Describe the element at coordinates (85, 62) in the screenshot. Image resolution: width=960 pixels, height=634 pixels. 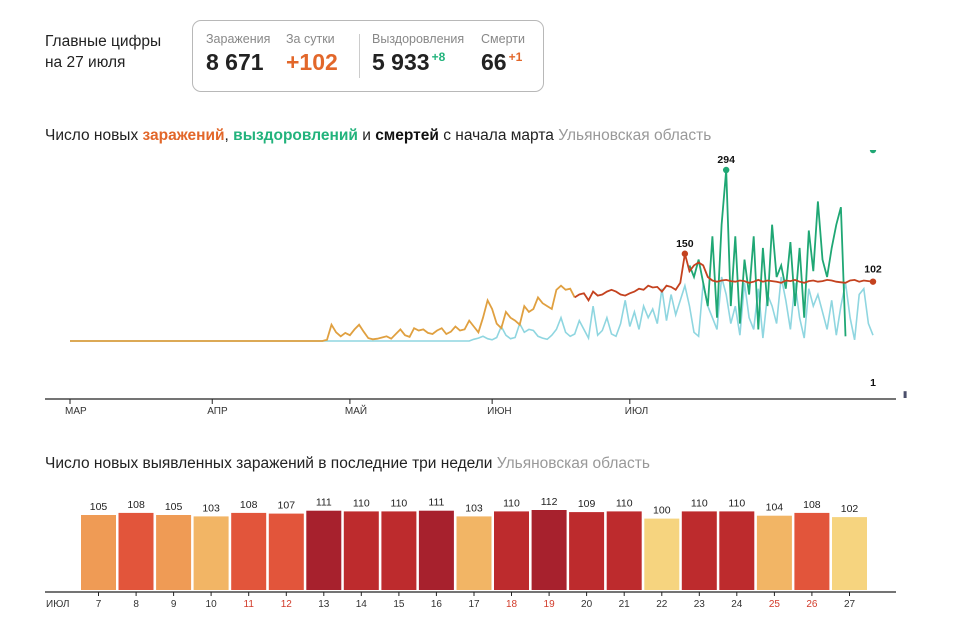
I see `title-line-2: на 27 июля` at that location.